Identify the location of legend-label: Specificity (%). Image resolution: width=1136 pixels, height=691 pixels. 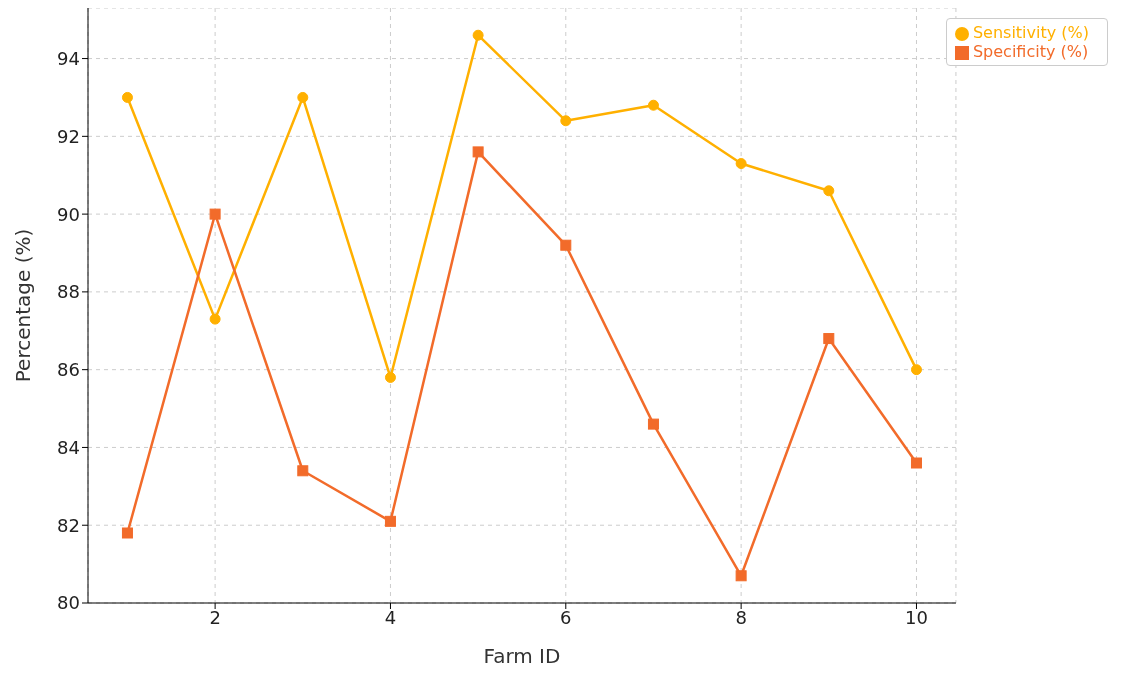
(1030, 51).